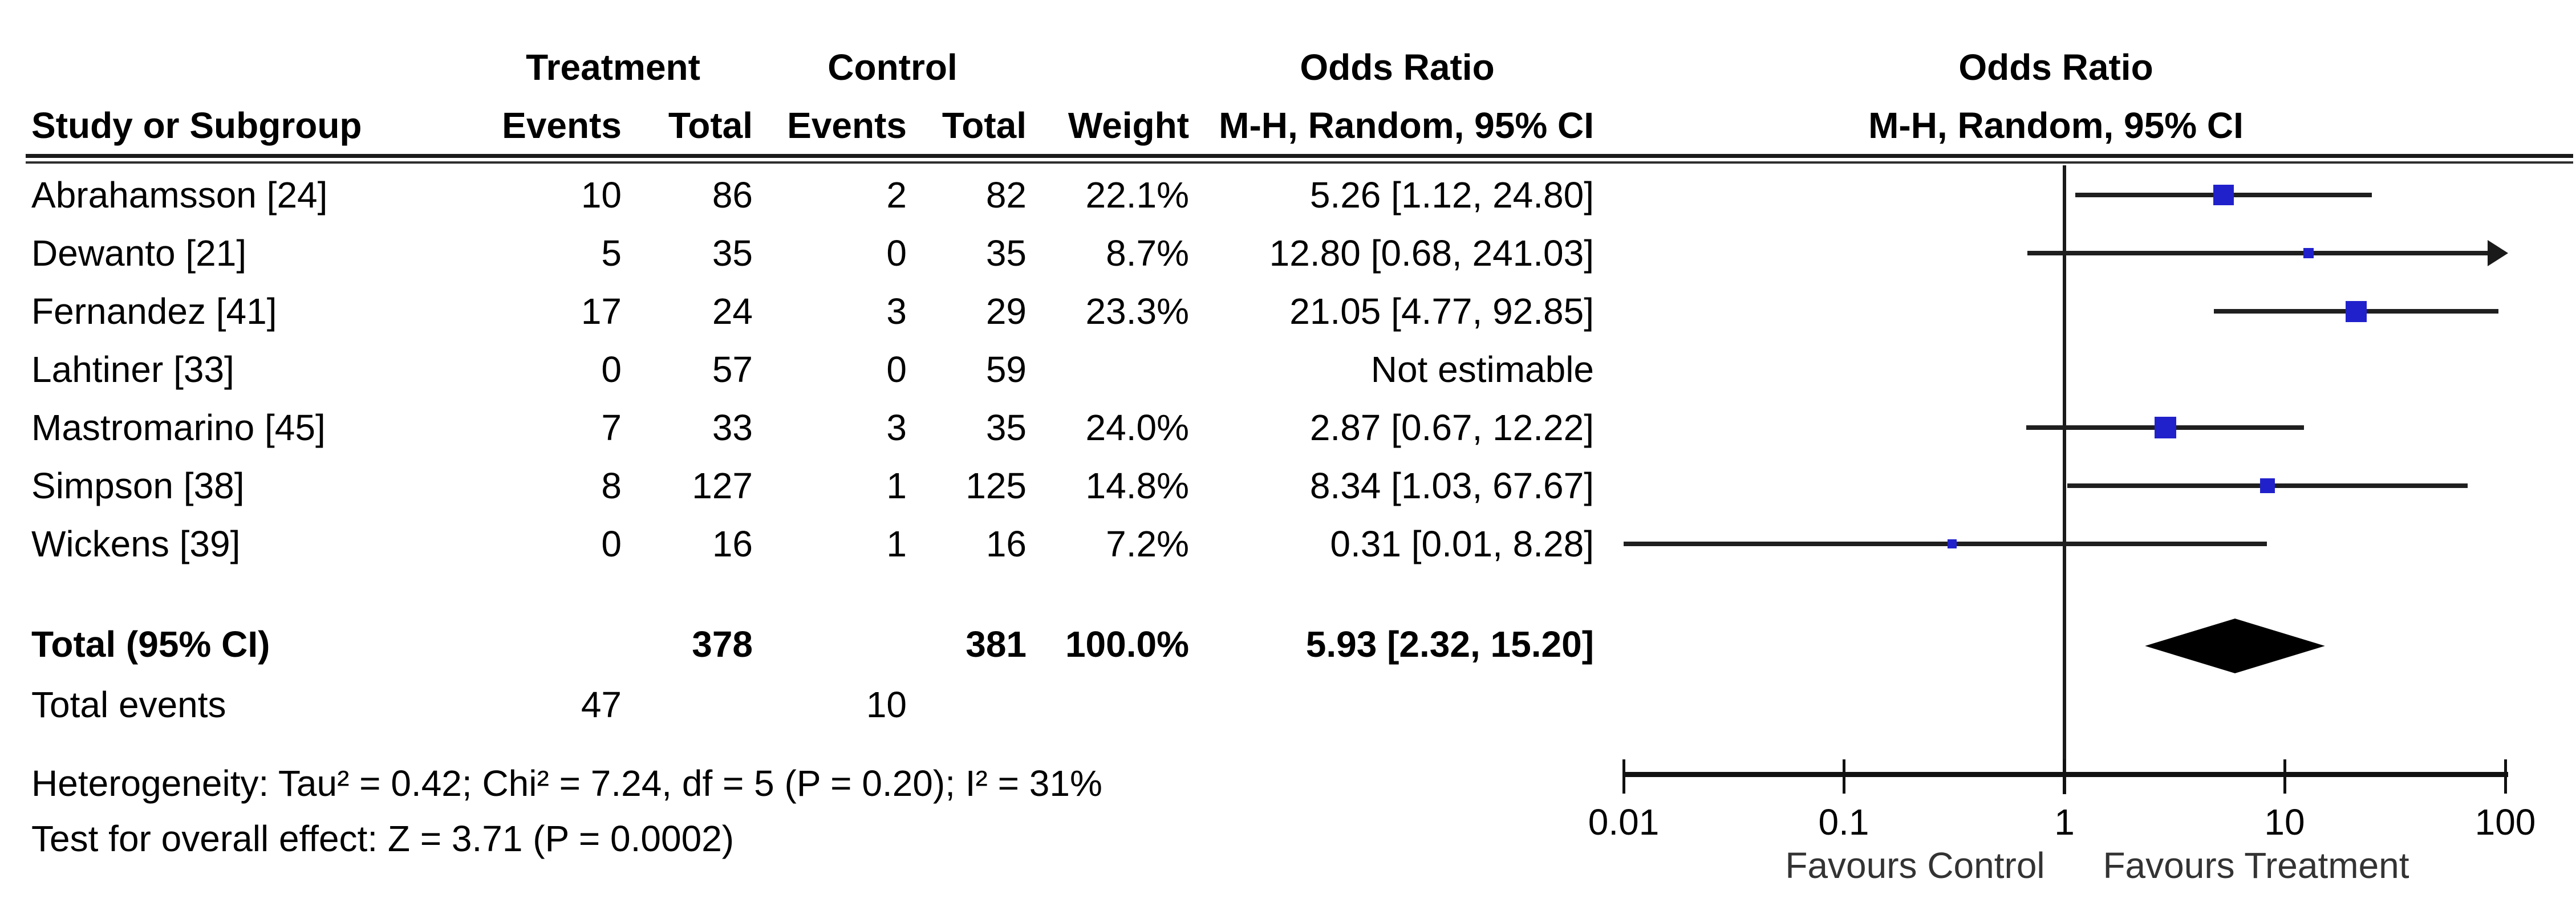 This screenshot has height=923, width=2576. Describe the element at coordinates (1450, 644) in the screenshot. I see `total-or-ci-text: 5.93 [2.32, 15.20]` at that location.